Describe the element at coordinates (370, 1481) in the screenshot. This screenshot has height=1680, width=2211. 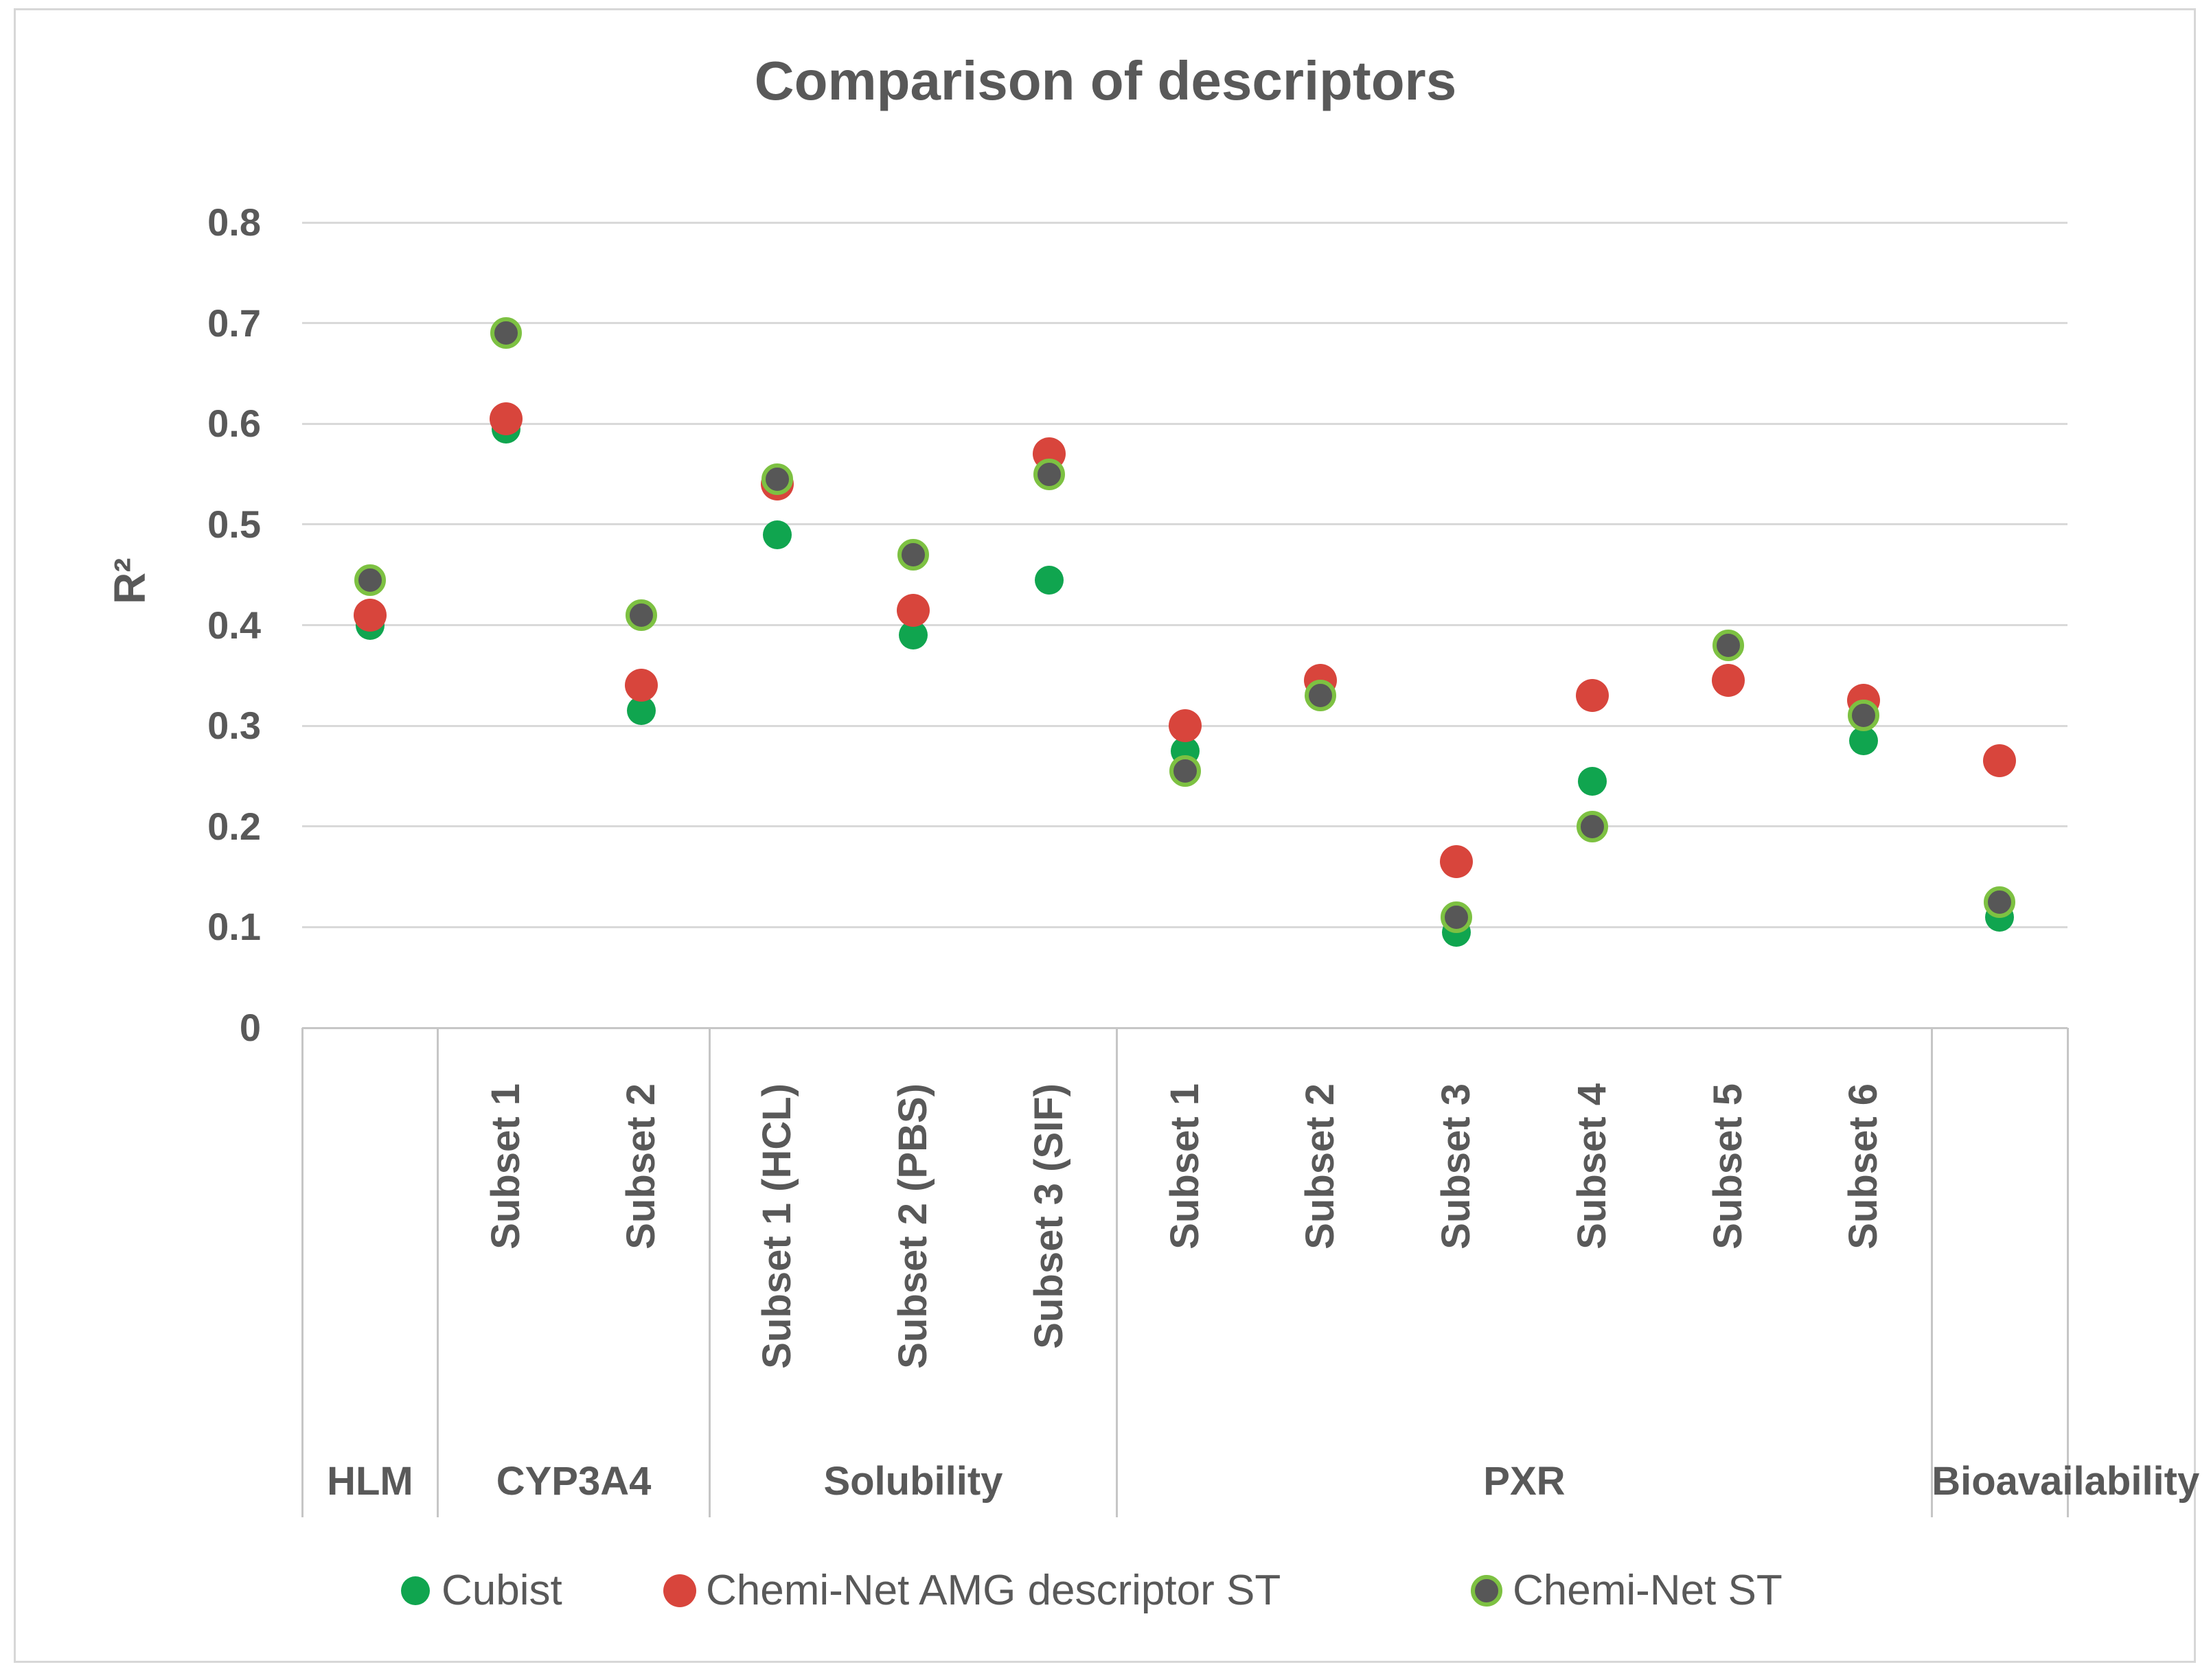
I see `group-label: HLM` at that location.